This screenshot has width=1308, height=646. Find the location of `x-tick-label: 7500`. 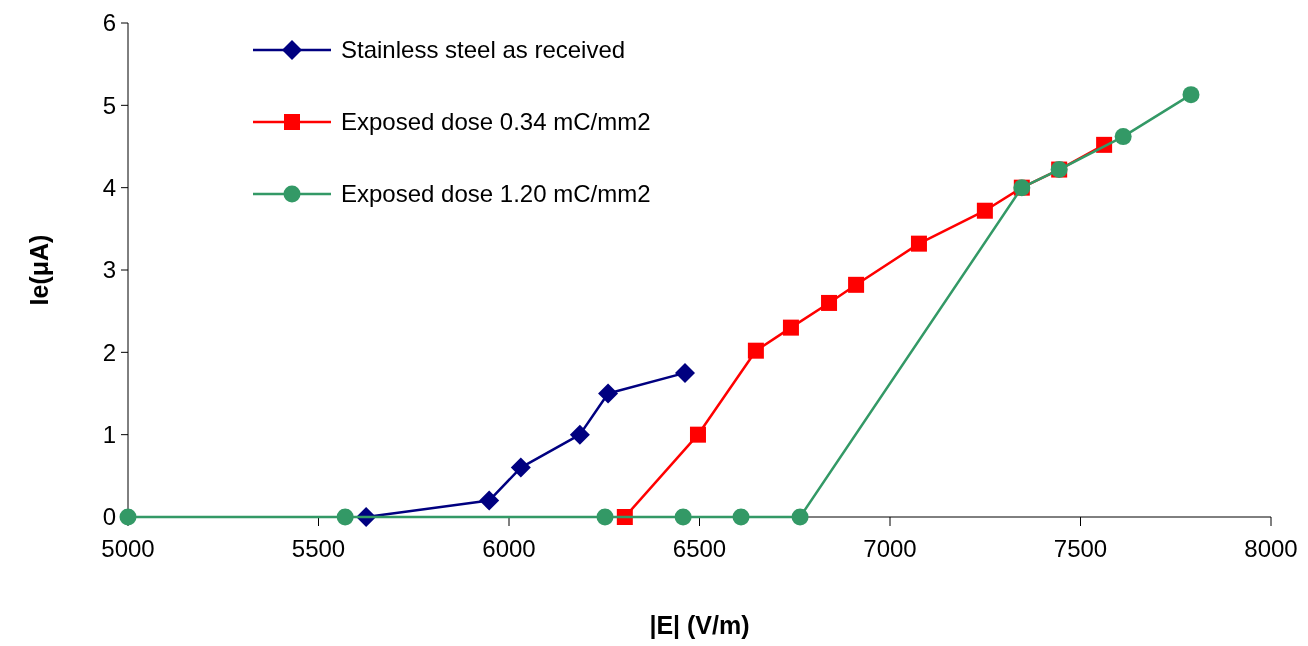

x-tick-label: 7500 is located at coordinates (1080, 548).